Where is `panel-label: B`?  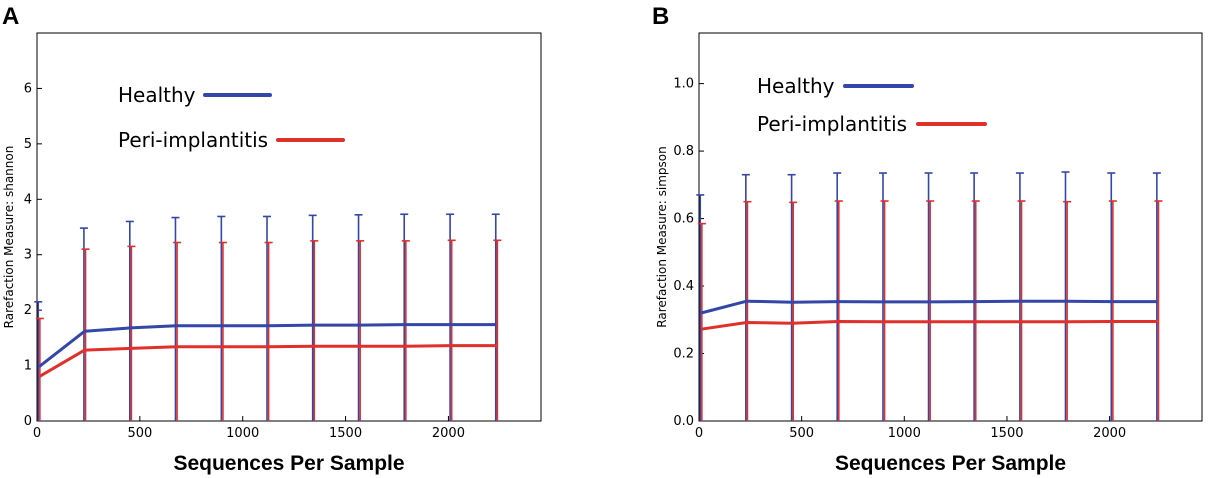
panel-label: B is located at coordinates (660, 16).